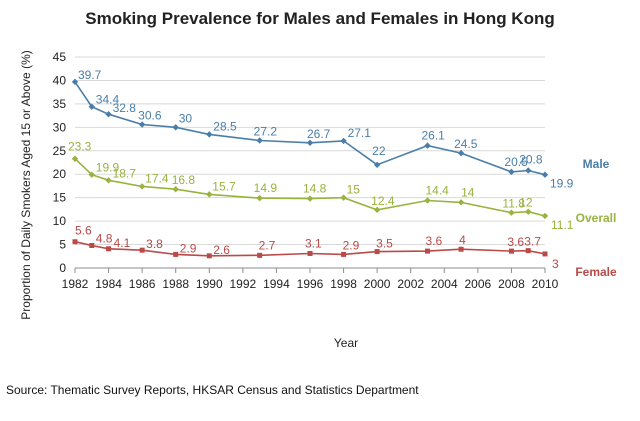  What do you see at coordinates (267, 245) in the screenshot?
I see `female-data-label: 2.7` at bounding box center [267, 245].